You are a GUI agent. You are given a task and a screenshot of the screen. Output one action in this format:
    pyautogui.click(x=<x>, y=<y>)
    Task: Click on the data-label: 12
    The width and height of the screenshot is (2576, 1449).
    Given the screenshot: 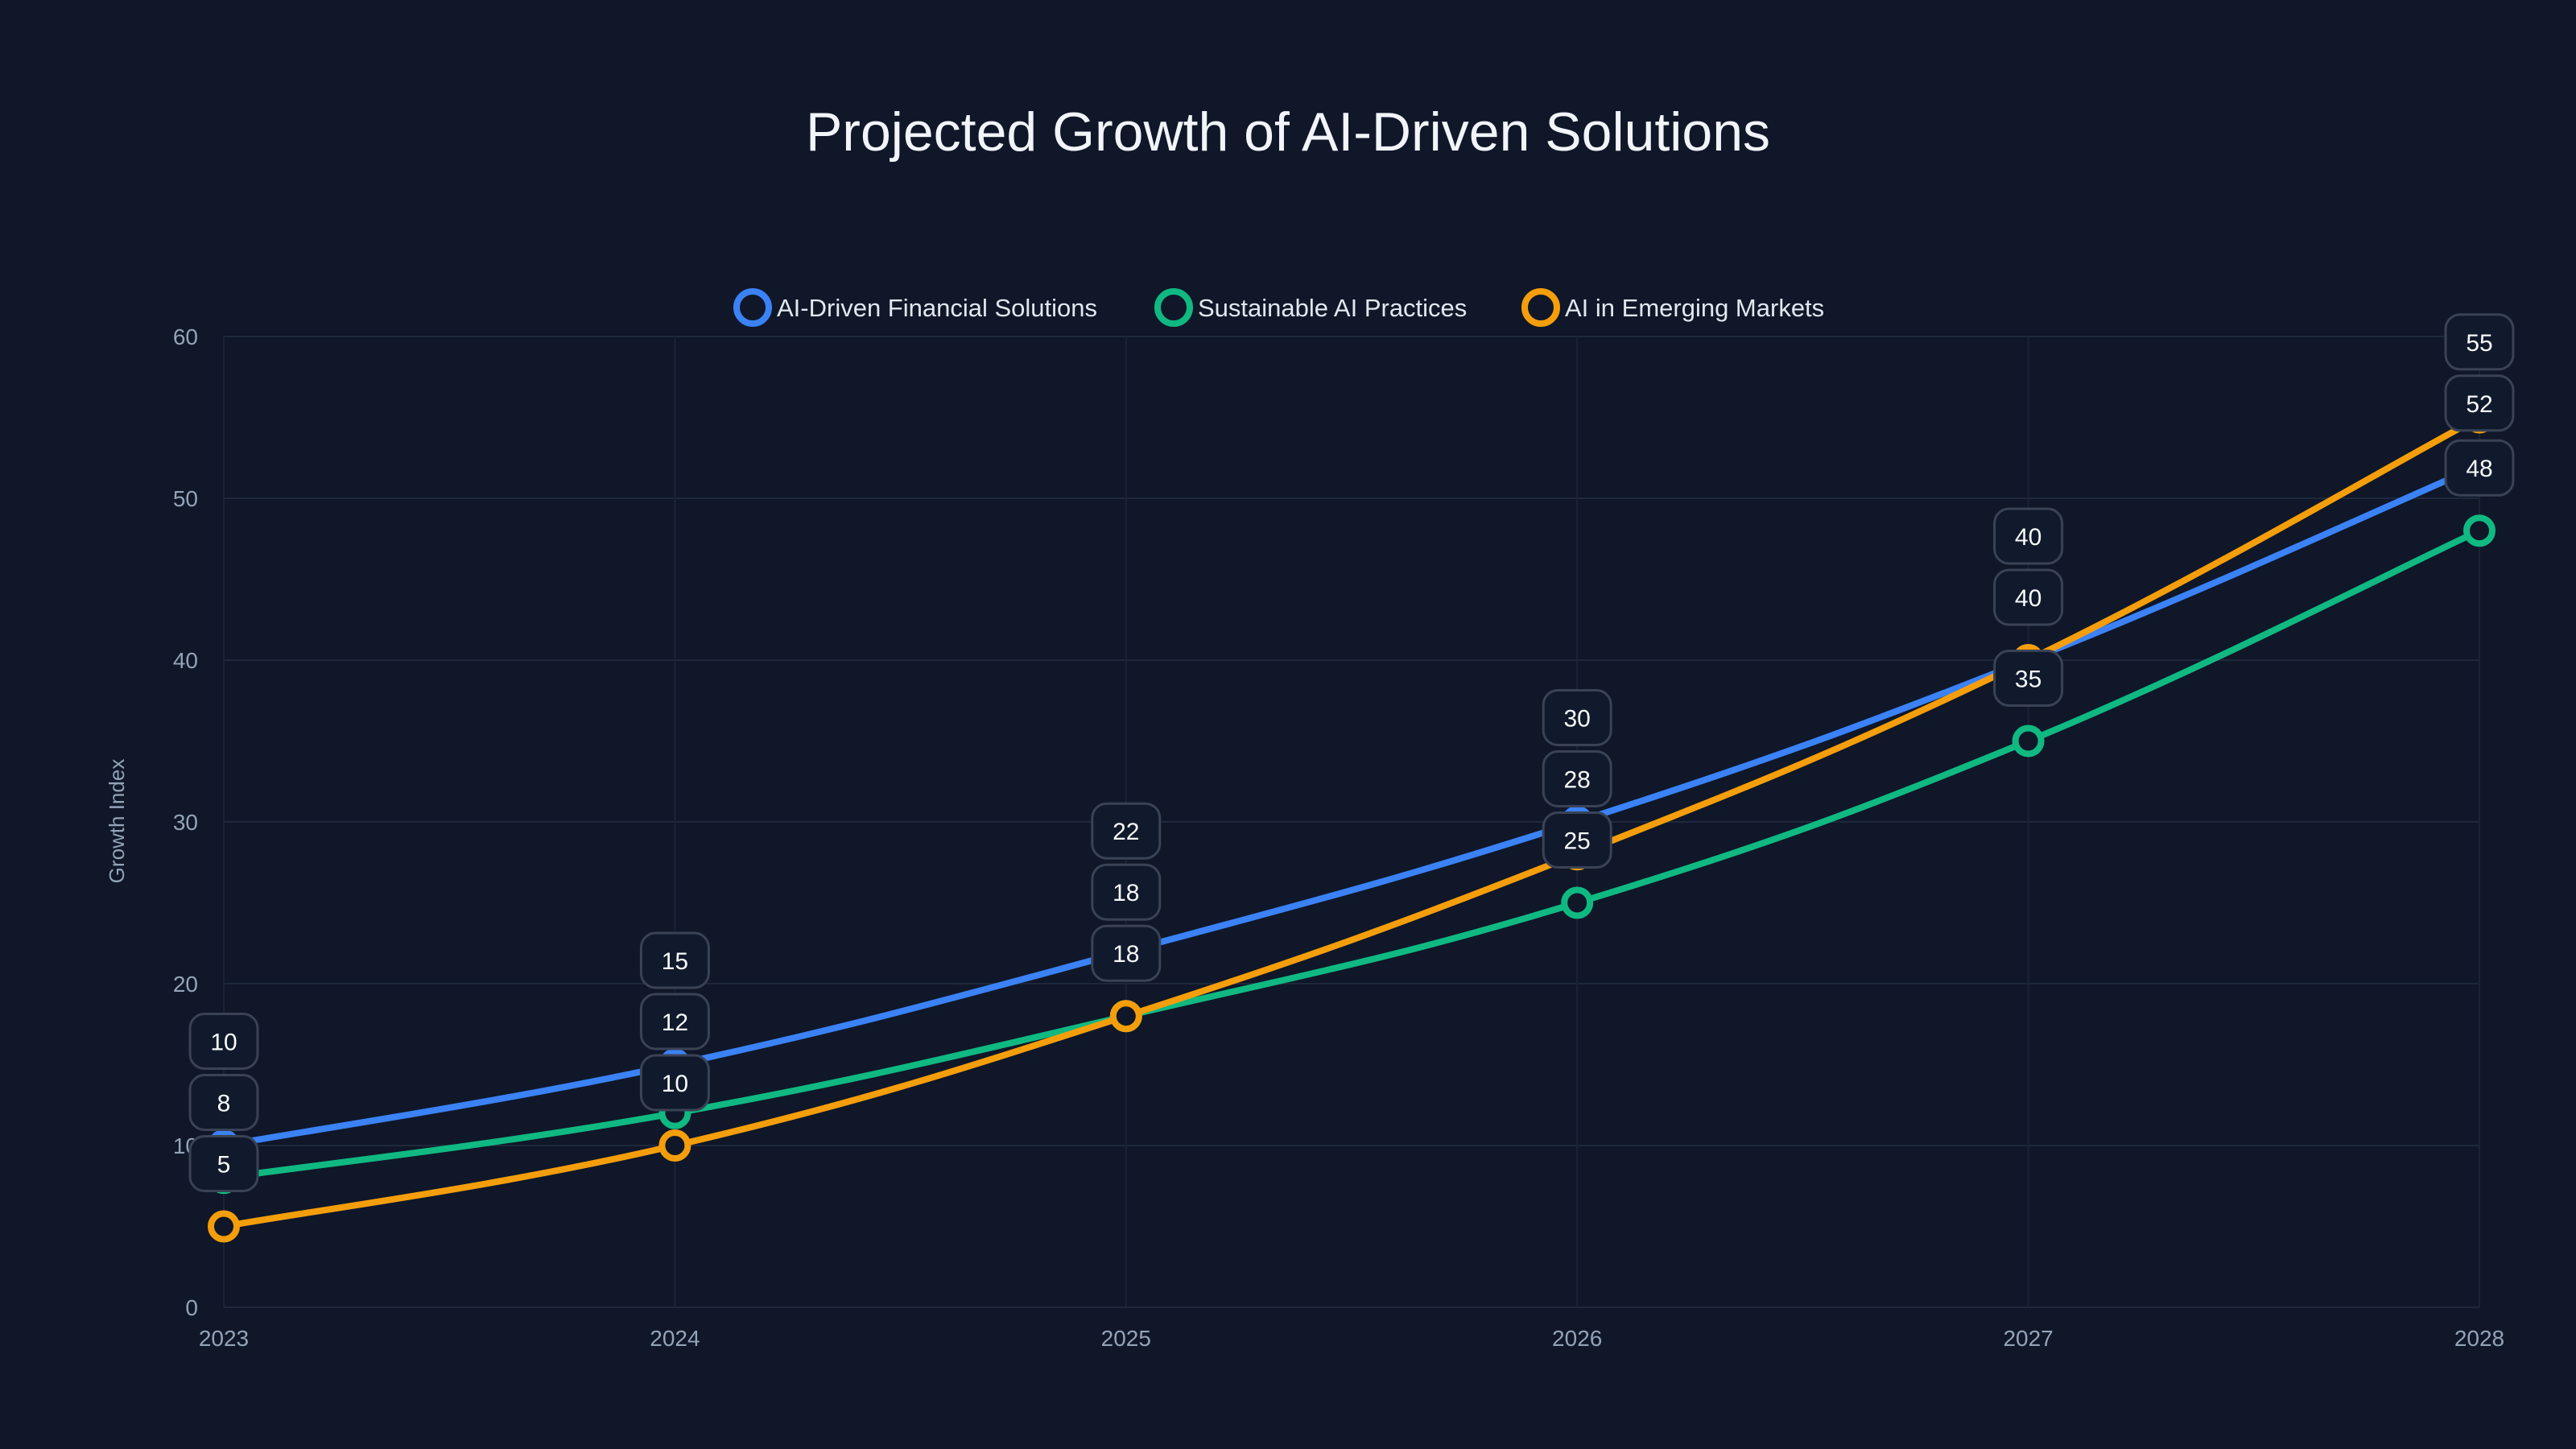 What is the action you would take?
    pyautogui.click(x=674, y=1022)
    